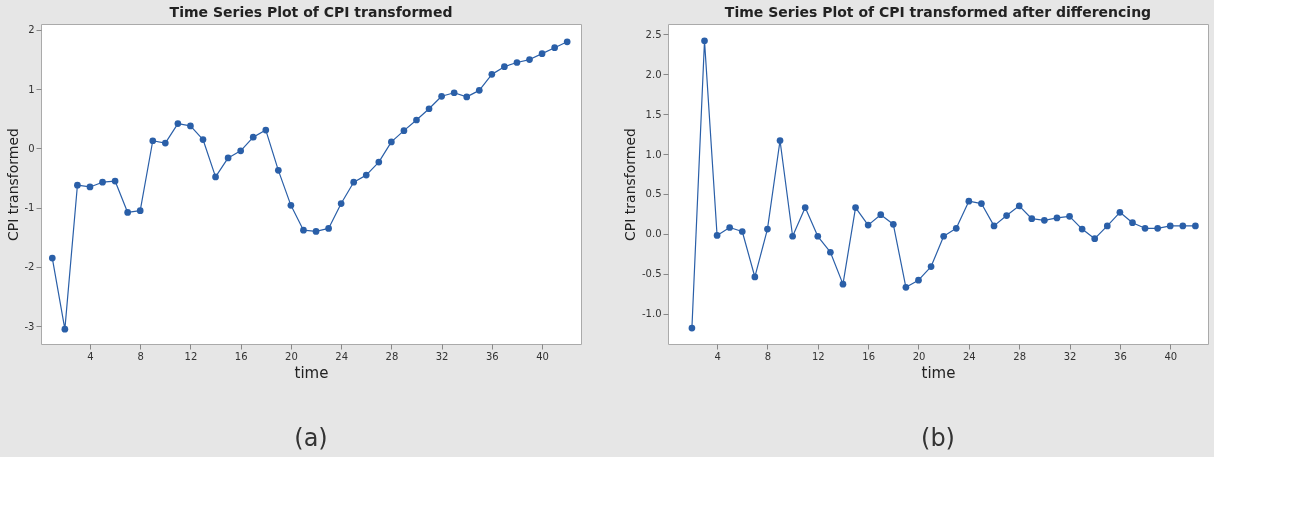 The height and width of the screenshot is (509, 1300). Describe the element at coordinates (938, 12) in the screenshot. I see `chart-title: Time Series Plot of CPI transformed after differencing` at that location.